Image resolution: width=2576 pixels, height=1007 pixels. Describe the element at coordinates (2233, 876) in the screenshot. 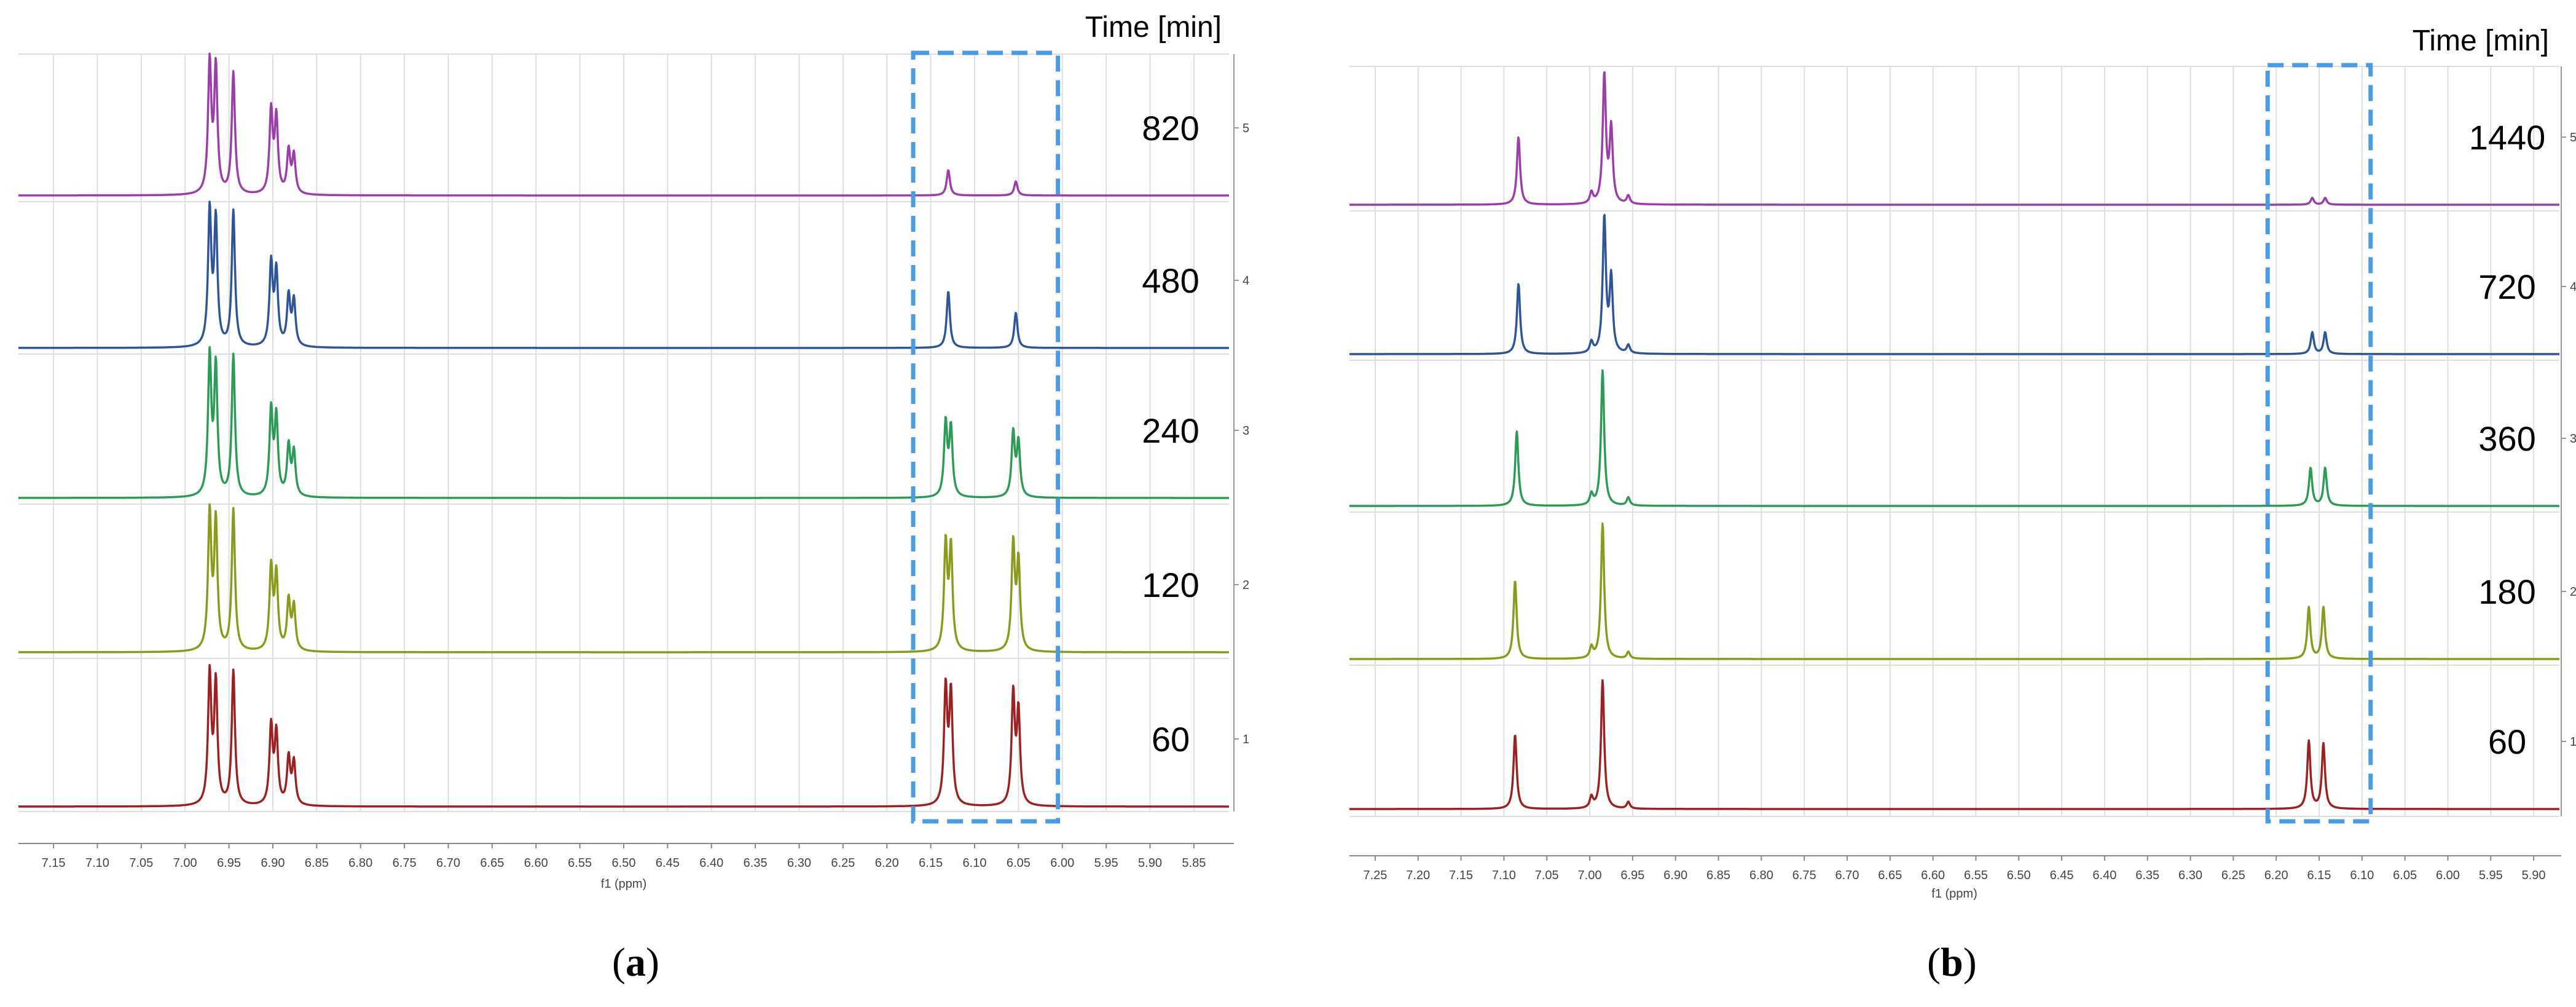

I see `x-tick-label-b-20: 6.25` at that location.